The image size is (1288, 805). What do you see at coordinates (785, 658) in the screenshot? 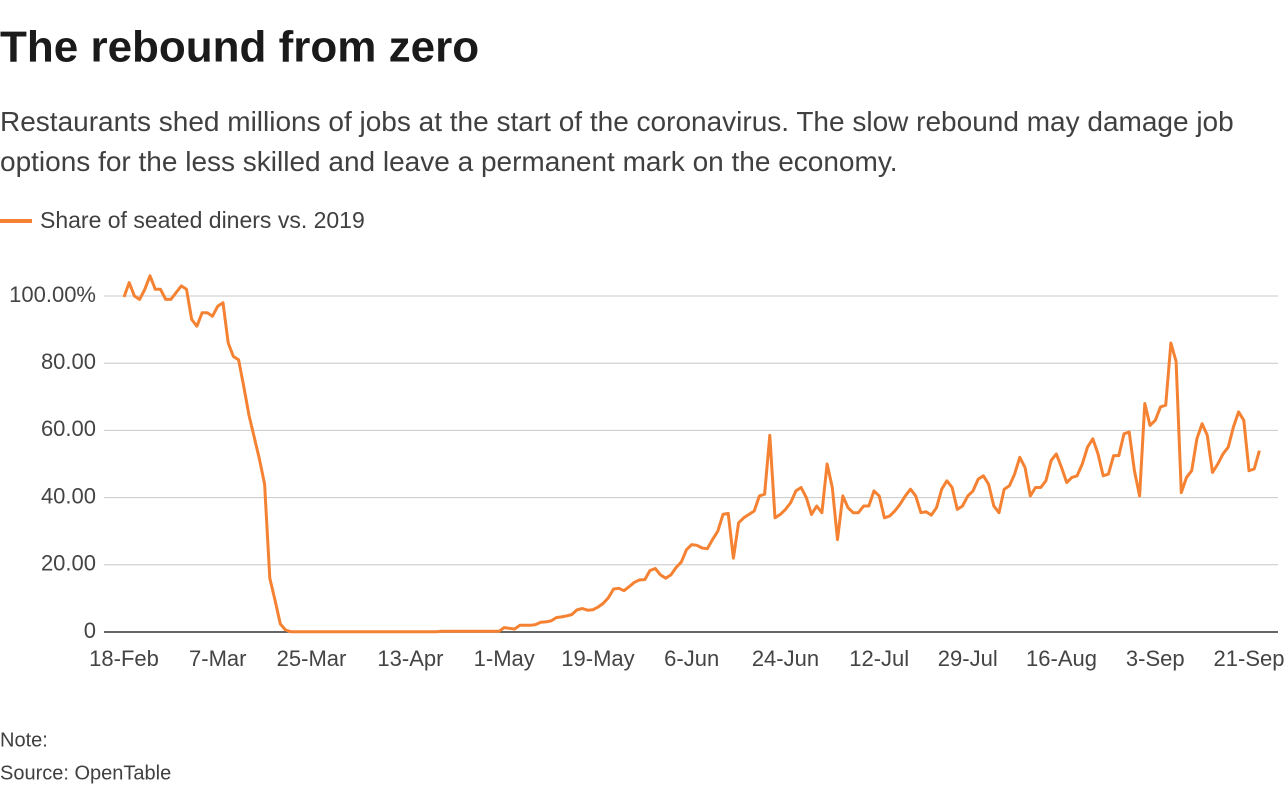
I see `x-tick-label: 24-Jun` at bounding box center [785, 658].